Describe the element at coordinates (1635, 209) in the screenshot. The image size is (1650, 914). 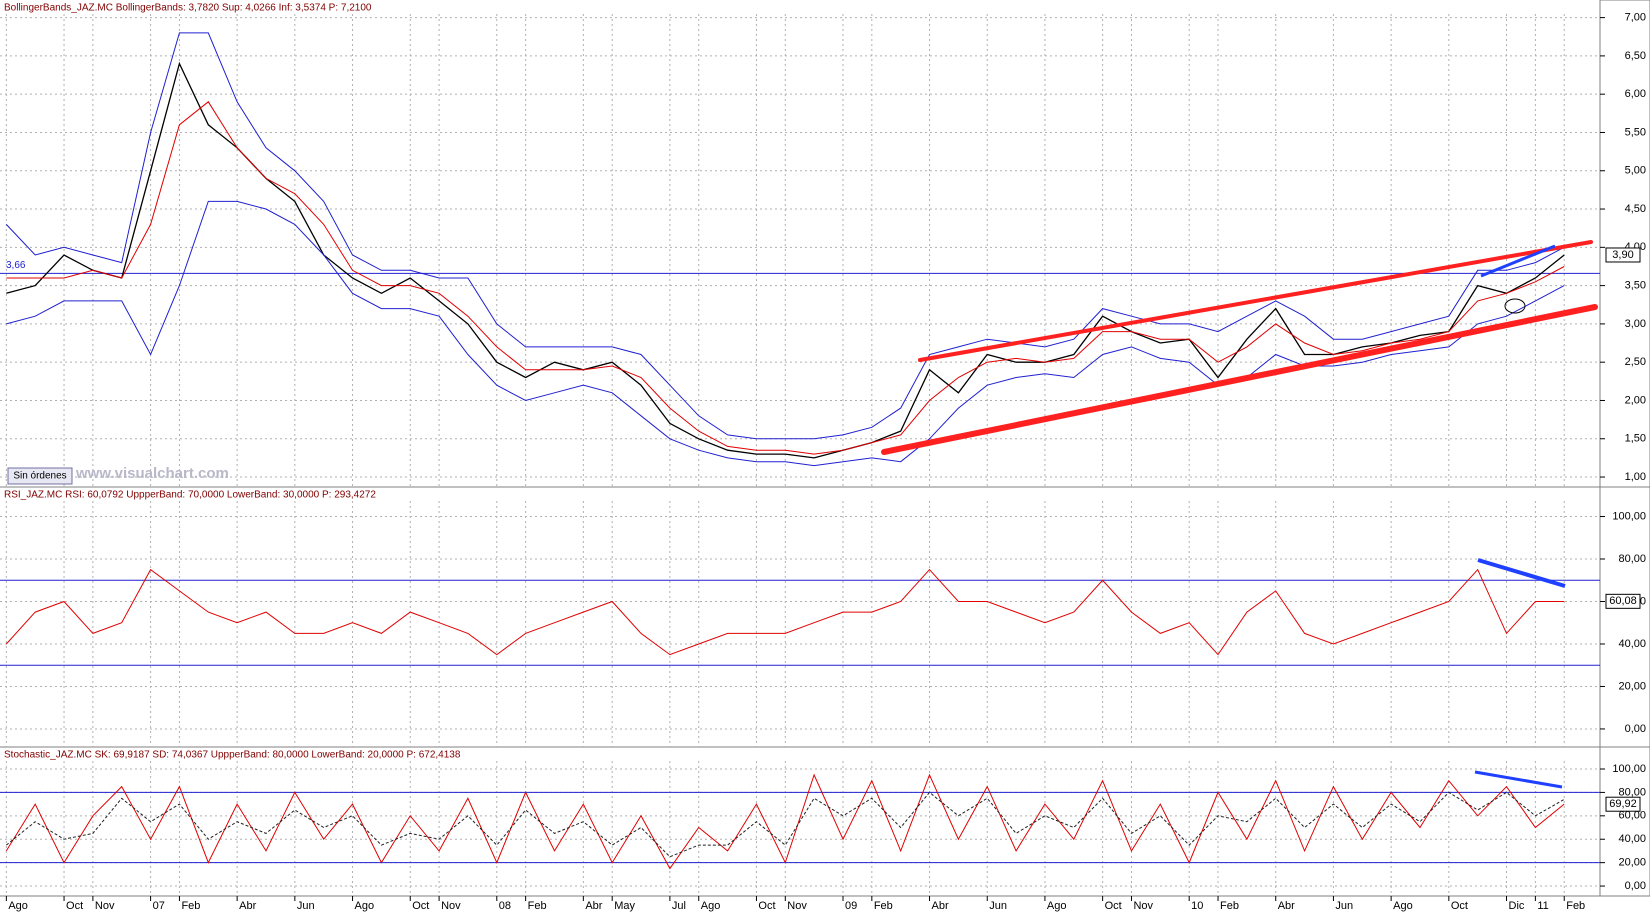
I see `y-tick-label: 4,50` at that location.